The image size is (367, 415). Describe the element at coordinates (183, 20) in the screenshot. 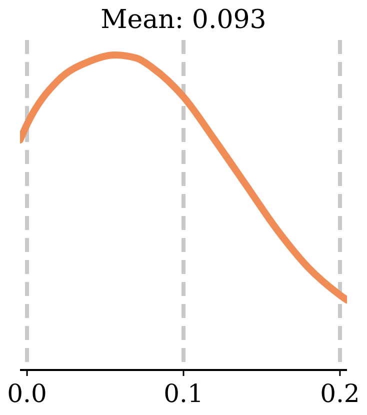

I see `chart-title: Mean: 0.093` at that location.